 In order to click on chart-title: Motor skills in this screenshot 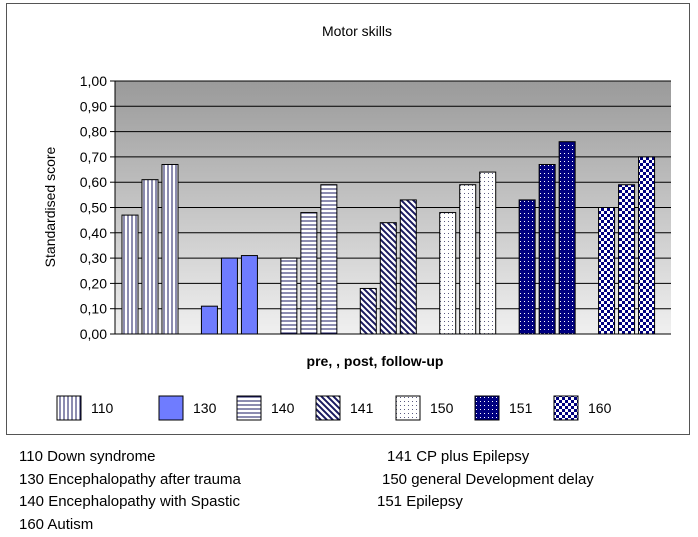, I will do `click(357, 31)`.